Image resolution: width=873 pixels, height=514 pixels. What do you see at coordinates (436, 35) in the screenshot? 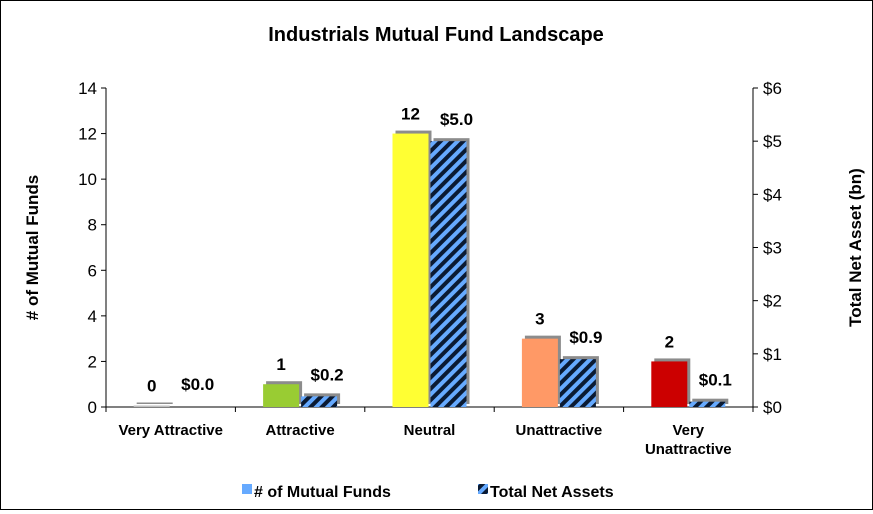
I see `chart-title: Industrials Mutual Fund Landscape` at bounding box center [436, 35].